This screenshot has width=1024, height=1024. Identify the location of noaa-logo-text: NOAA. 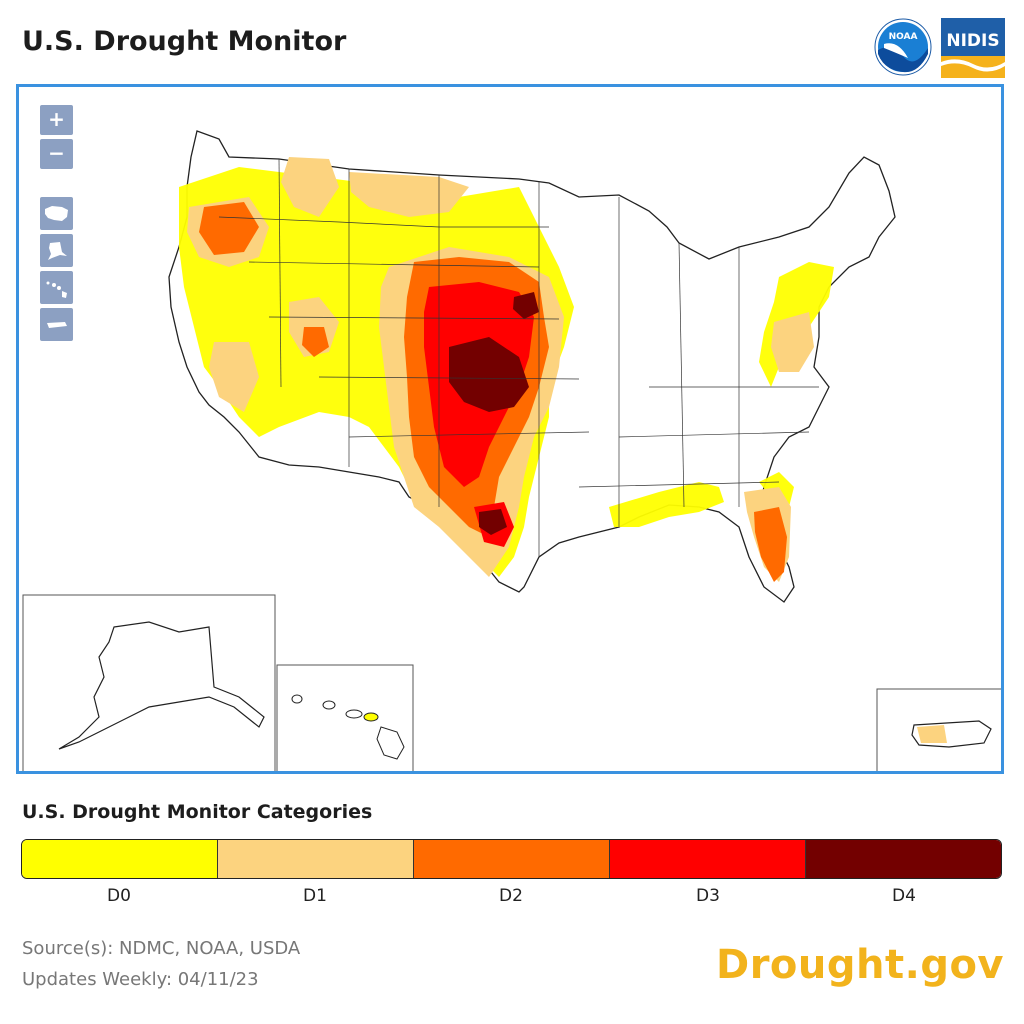
(903, 37).